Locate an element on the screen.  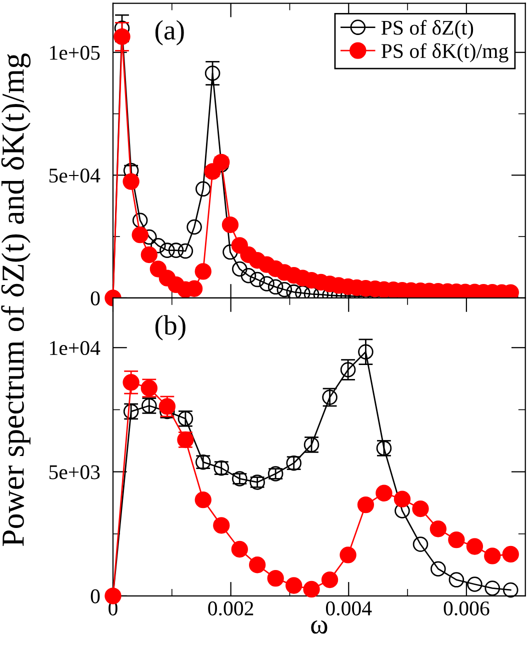
y-tick-label: 5e+04 is located at coordinates (74, 175).